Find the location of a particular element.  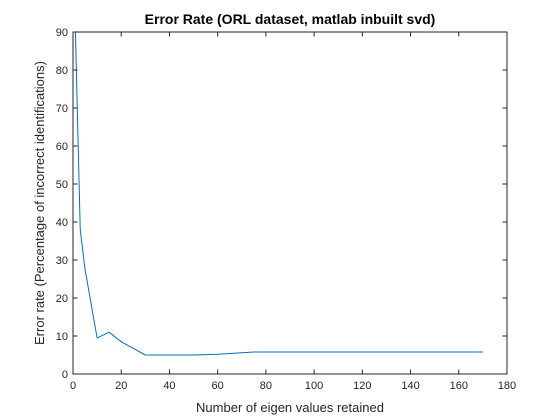

x-tick-label: 0 is located at coordinates (73, 386).